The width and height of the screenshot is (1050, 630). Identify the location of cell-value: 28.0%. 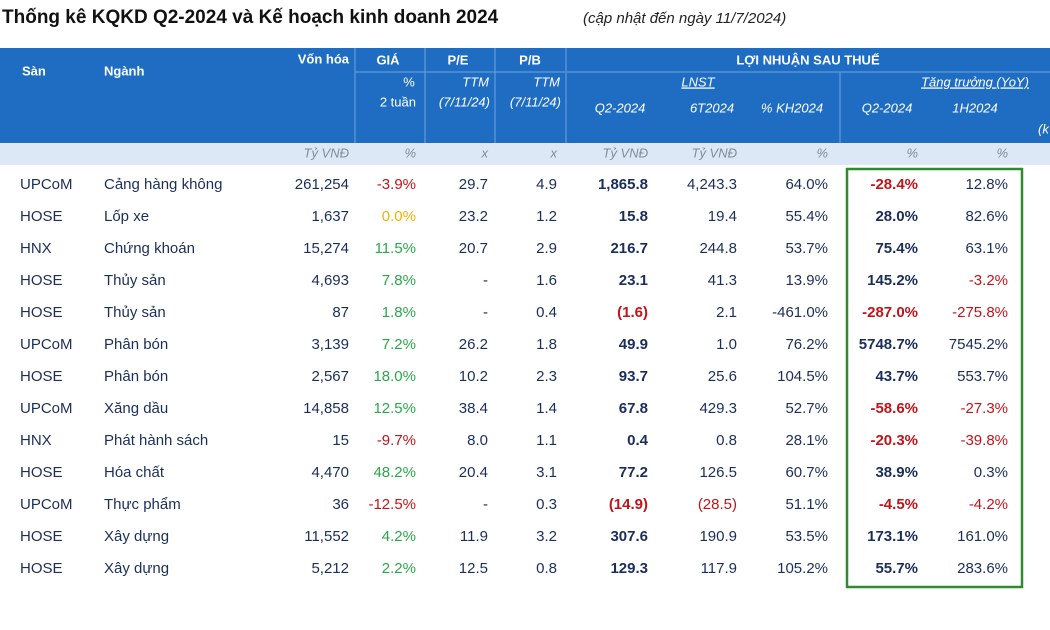
(896, 216).